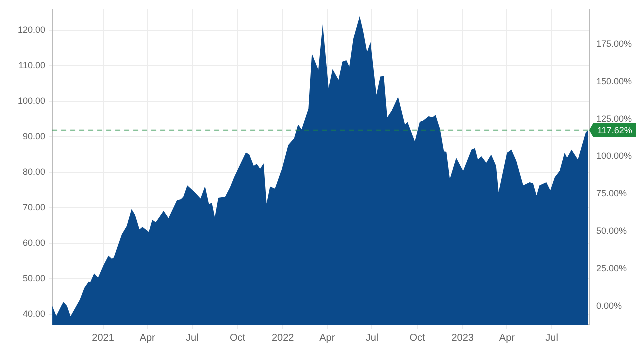 The width and height of the screenshot is (640, 351). I want to click on y2-tick-label: 125.00%, so click(614, 119).